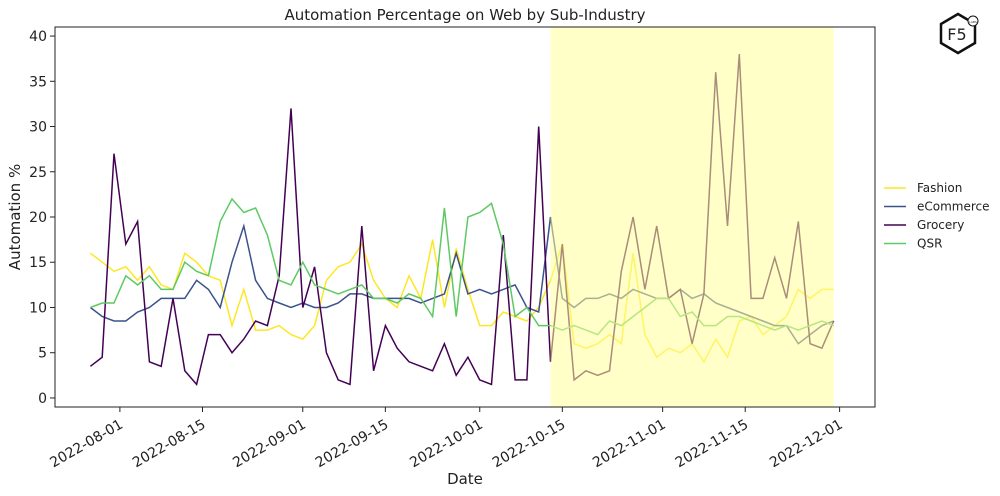  What do you see at coordinates (929, 244) in the screenshot?
I see `legend-label: QSR` at bounding box center [929, 244].